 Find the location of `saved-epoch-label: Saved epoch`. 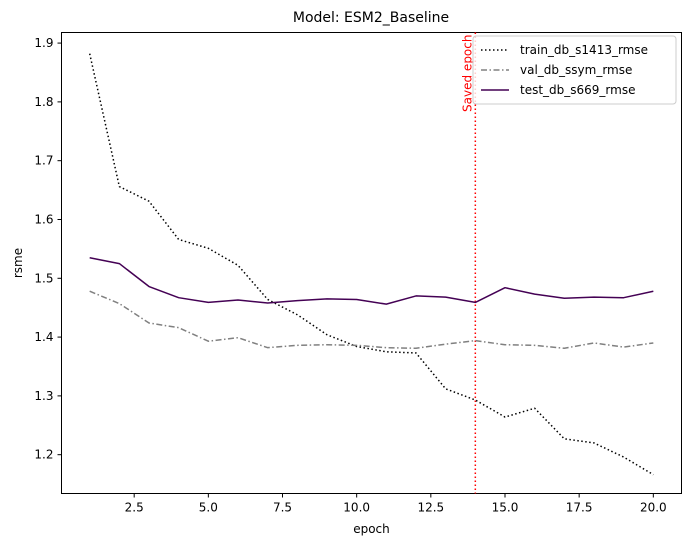

saved-epoch-label: Saved epoch is located at coordinates (467, 73).